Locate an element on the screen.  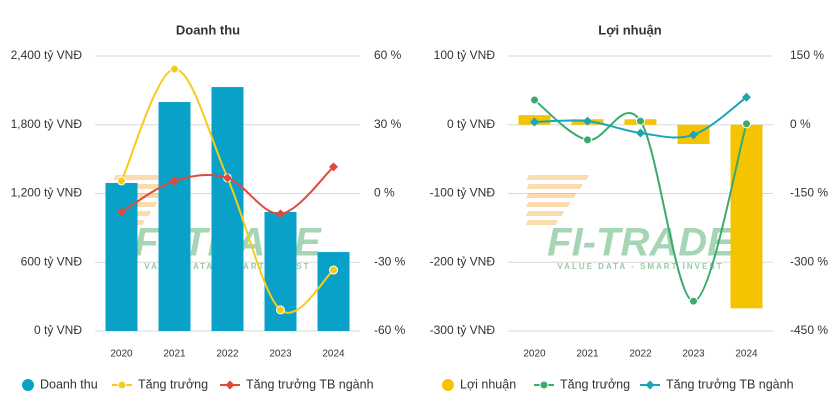
chart-title: Doanh thu is located at coordinates (208, 29).